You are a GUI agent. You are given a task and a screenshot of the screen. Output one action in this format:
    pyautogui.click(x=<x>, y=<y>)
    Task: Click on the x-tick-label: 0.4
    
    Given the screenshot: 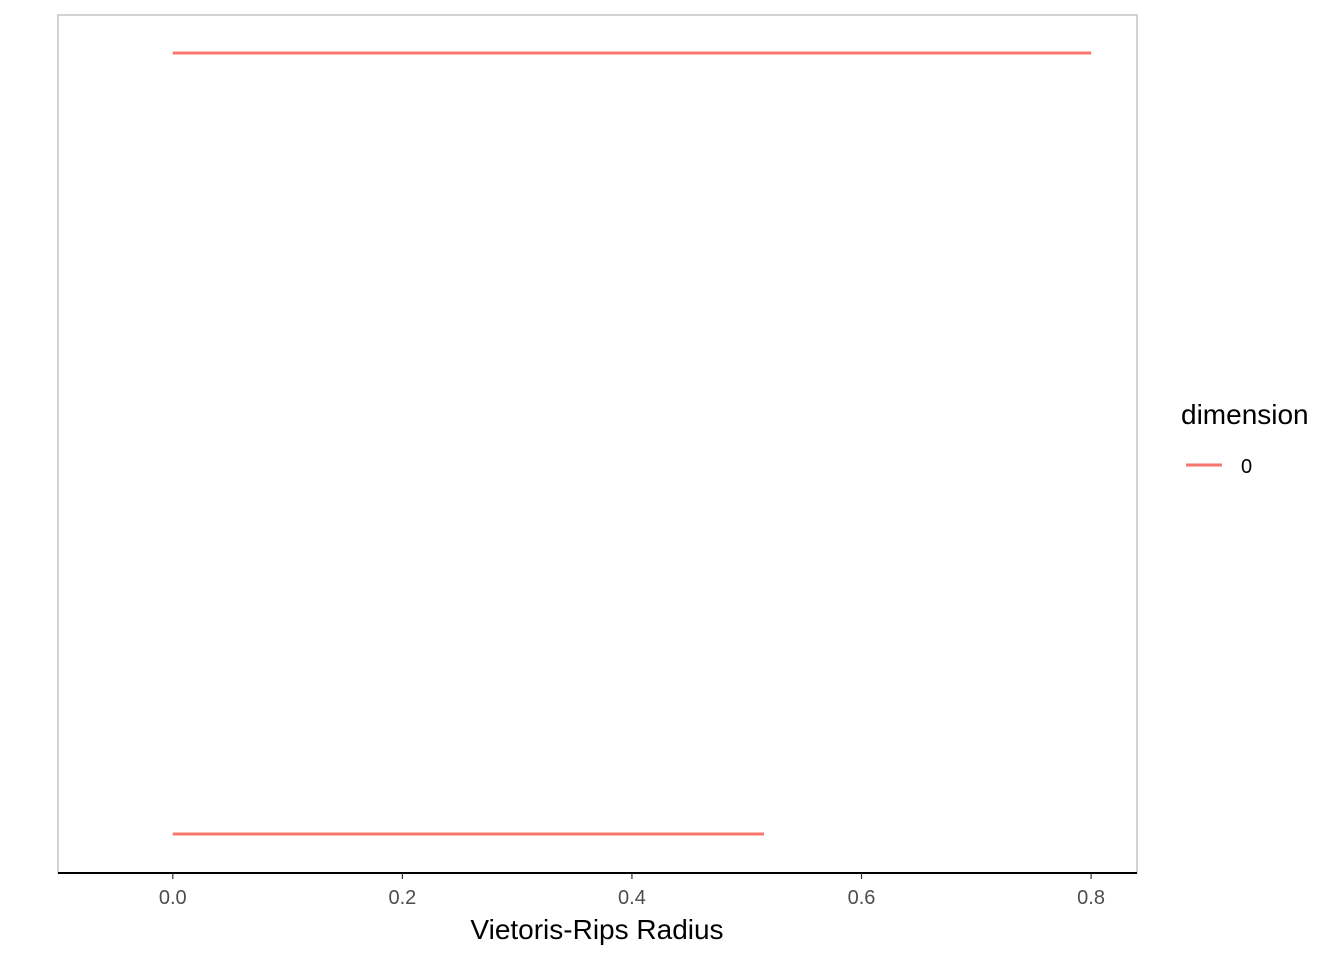 What is the action you would take?
    pyautogui.click(x=632, y=898)
    